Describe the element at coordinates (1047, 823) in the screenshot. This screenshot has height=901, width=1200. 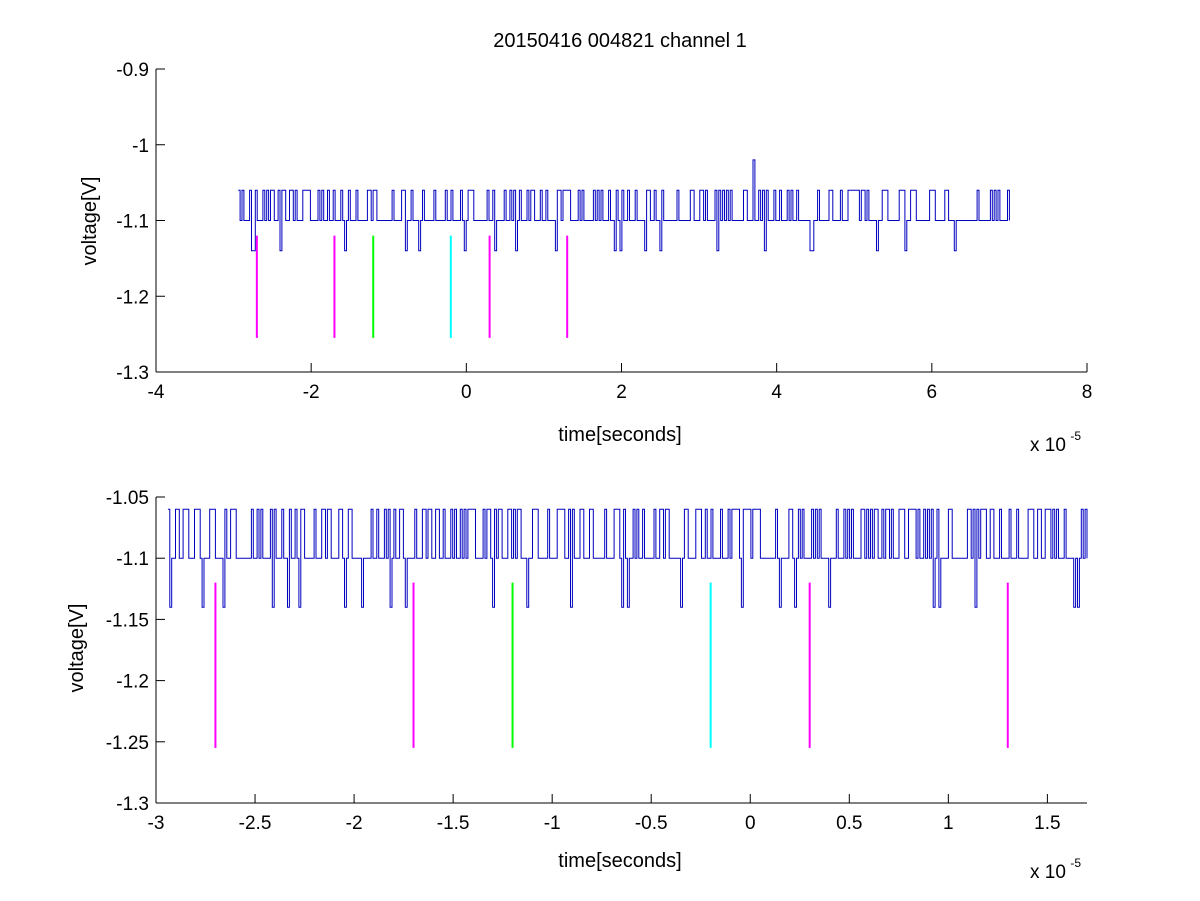
I see `x-tick-label: 1.5` at that location.